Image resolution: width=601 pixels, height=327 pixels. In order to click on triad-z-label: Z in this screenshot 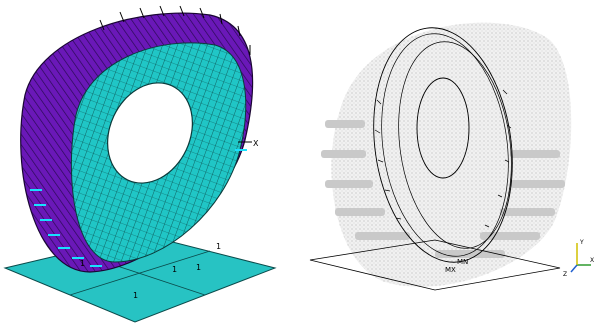, I will do `click(565, 274)`.